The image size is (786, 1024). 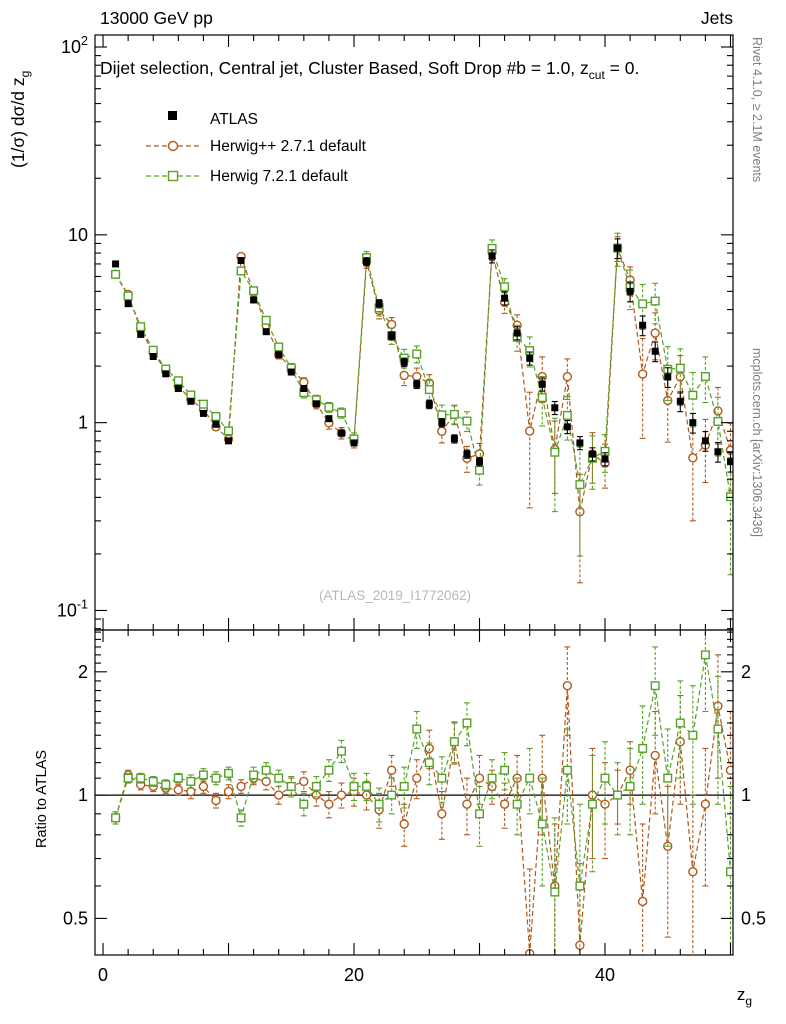 What do you see at coordinates (173, 176) in the screenshot?
I see `herwig7-marker-swatch` at bounding box center [173, 176].